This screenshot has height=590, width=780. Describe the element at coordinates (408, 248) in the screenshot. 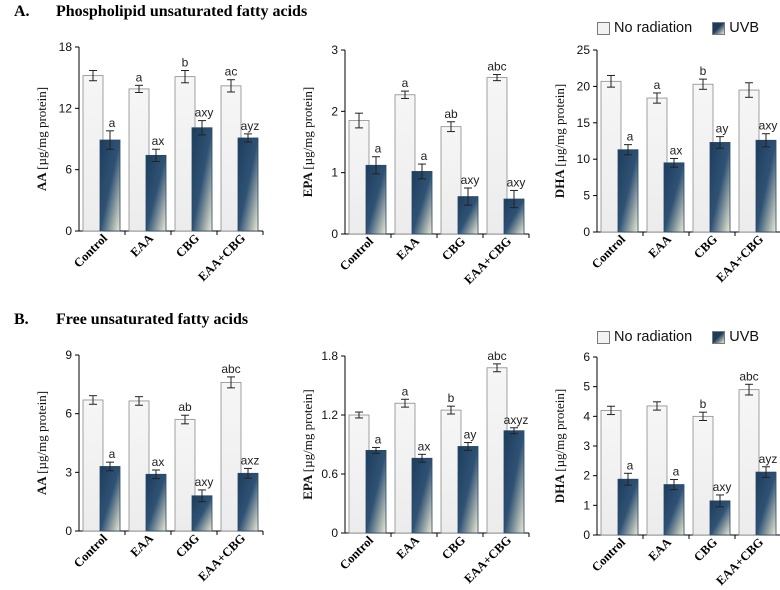

I see `a-epa-category-label: EAA` at that location.